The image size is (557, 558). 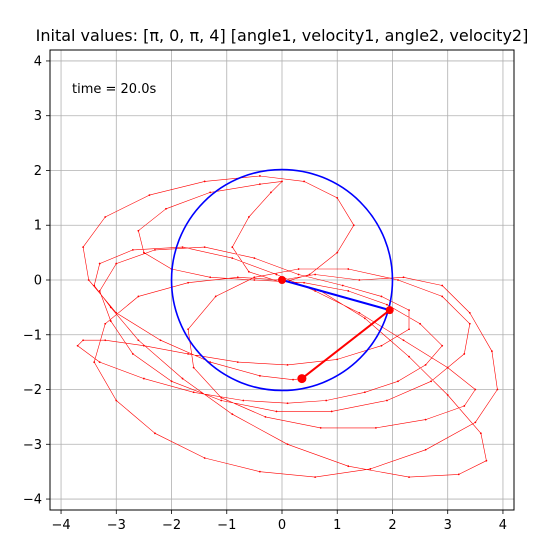 What do you see at coordinates (32, 390) in the screenshot?
I see `y-tick-label: −2` at bounding box center [32, 390].